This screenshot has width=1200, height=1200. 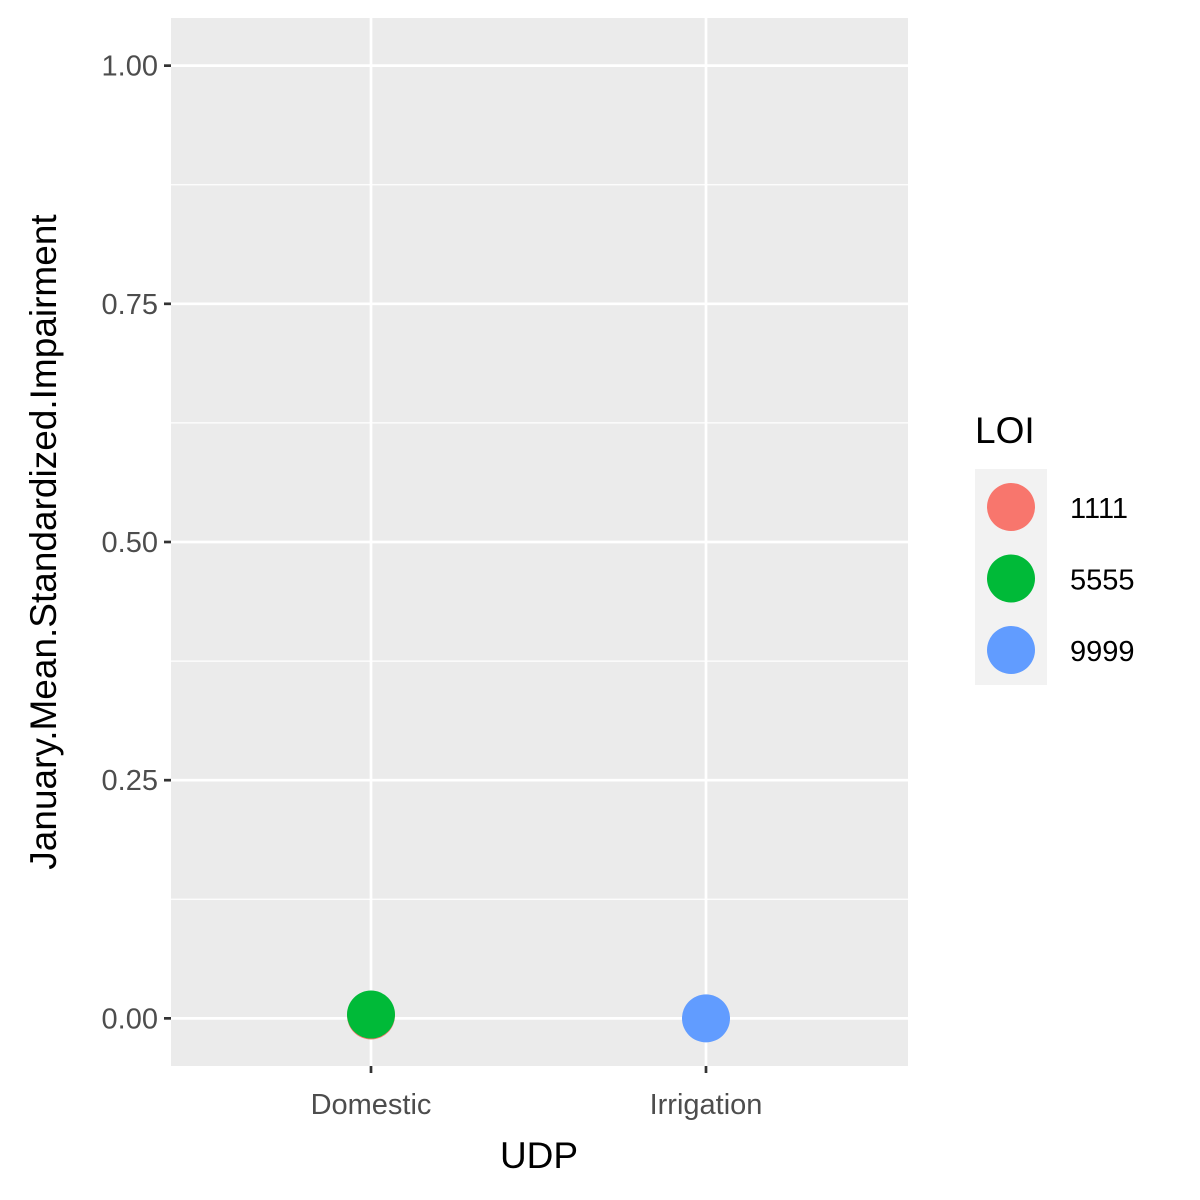 I want to click on legend-label: 1111, so click(x=1099, y=509).